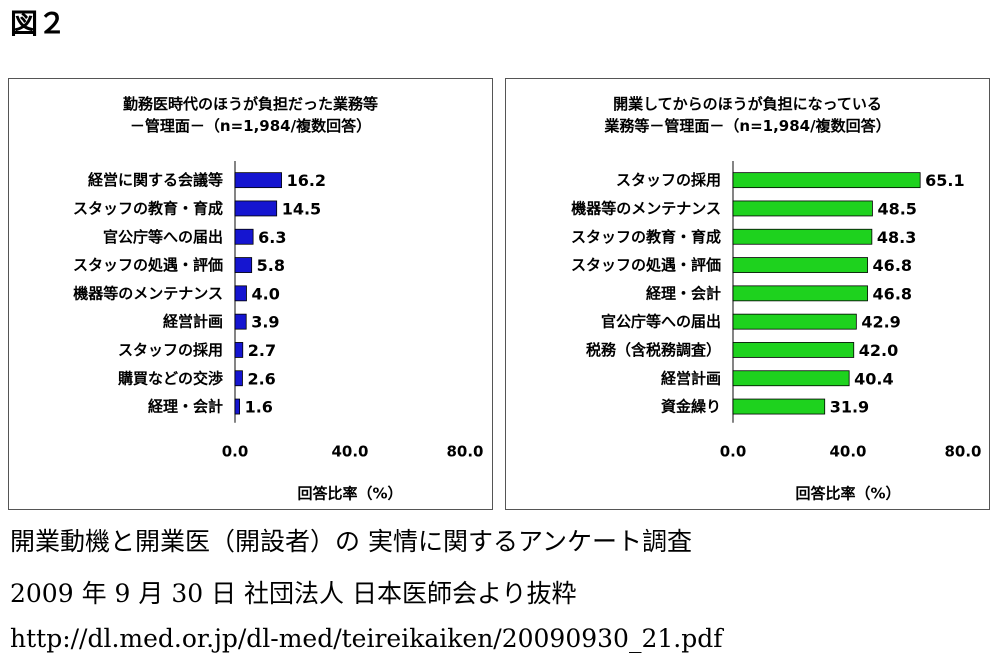  I want to click on chart-title-right-line2: 業務等－管理面－（n=1,984/複数回答）, so click(747, 126).